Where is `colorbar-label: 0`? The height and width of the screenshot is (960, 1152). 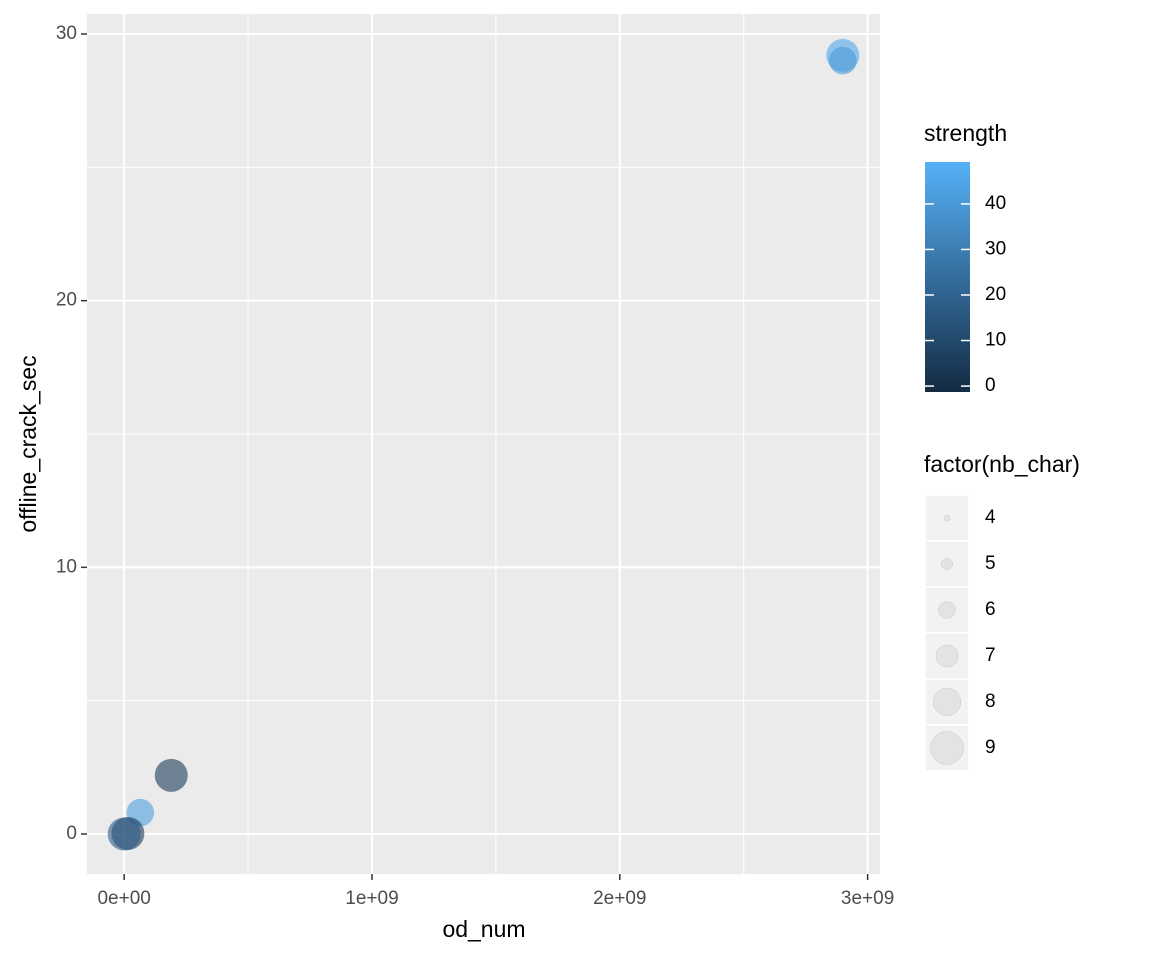 colorbar-label: 0 is located at coordinates (990, 385).